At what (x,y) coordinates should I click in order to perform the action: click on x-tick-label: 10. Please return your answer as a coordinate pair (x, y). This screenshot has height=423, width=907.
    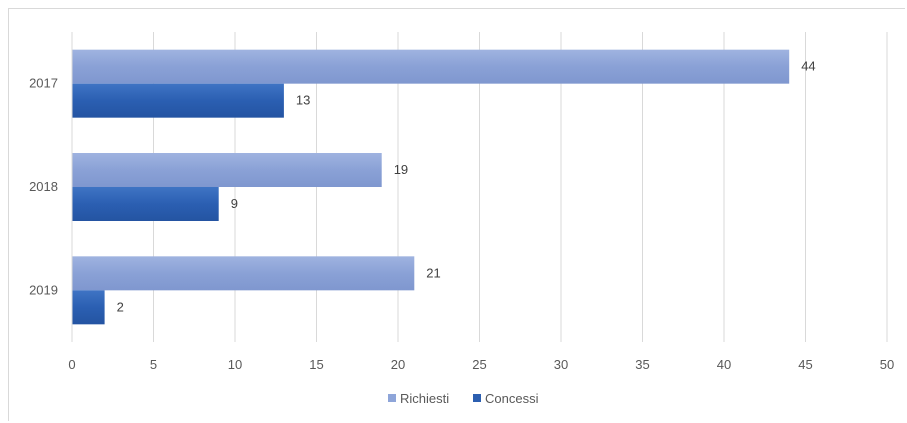
    Looking at the image, I should click on (235, 364).